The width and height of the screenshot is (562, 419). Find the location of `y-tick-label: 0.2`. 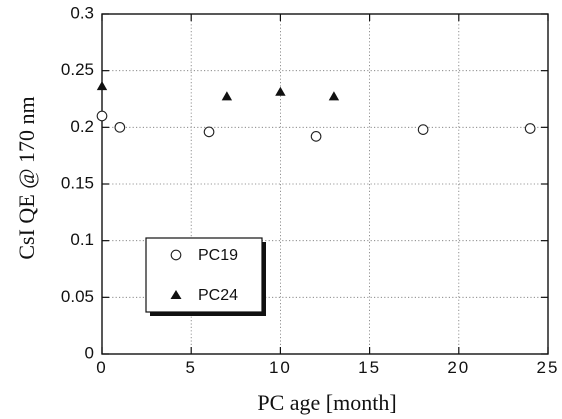

y-tick-label: 0.2 is located at coordinates (82, 126).